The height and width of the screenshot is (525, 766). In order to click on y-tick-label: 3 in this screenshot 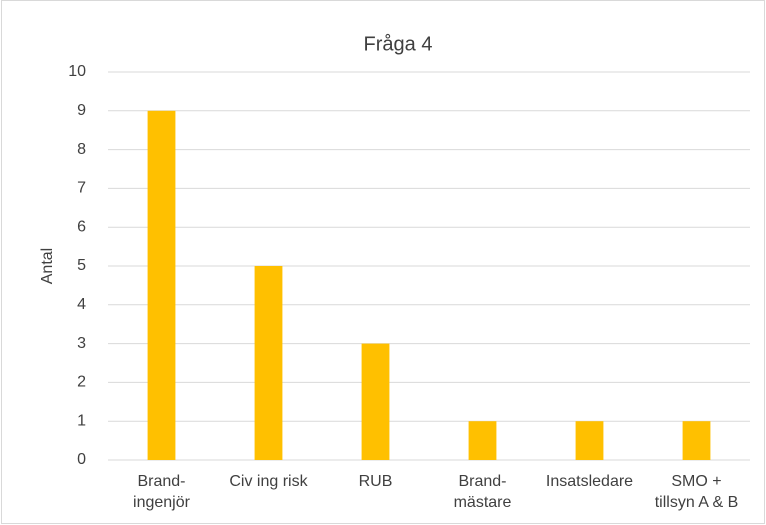, I will do `click(81, 343)`.